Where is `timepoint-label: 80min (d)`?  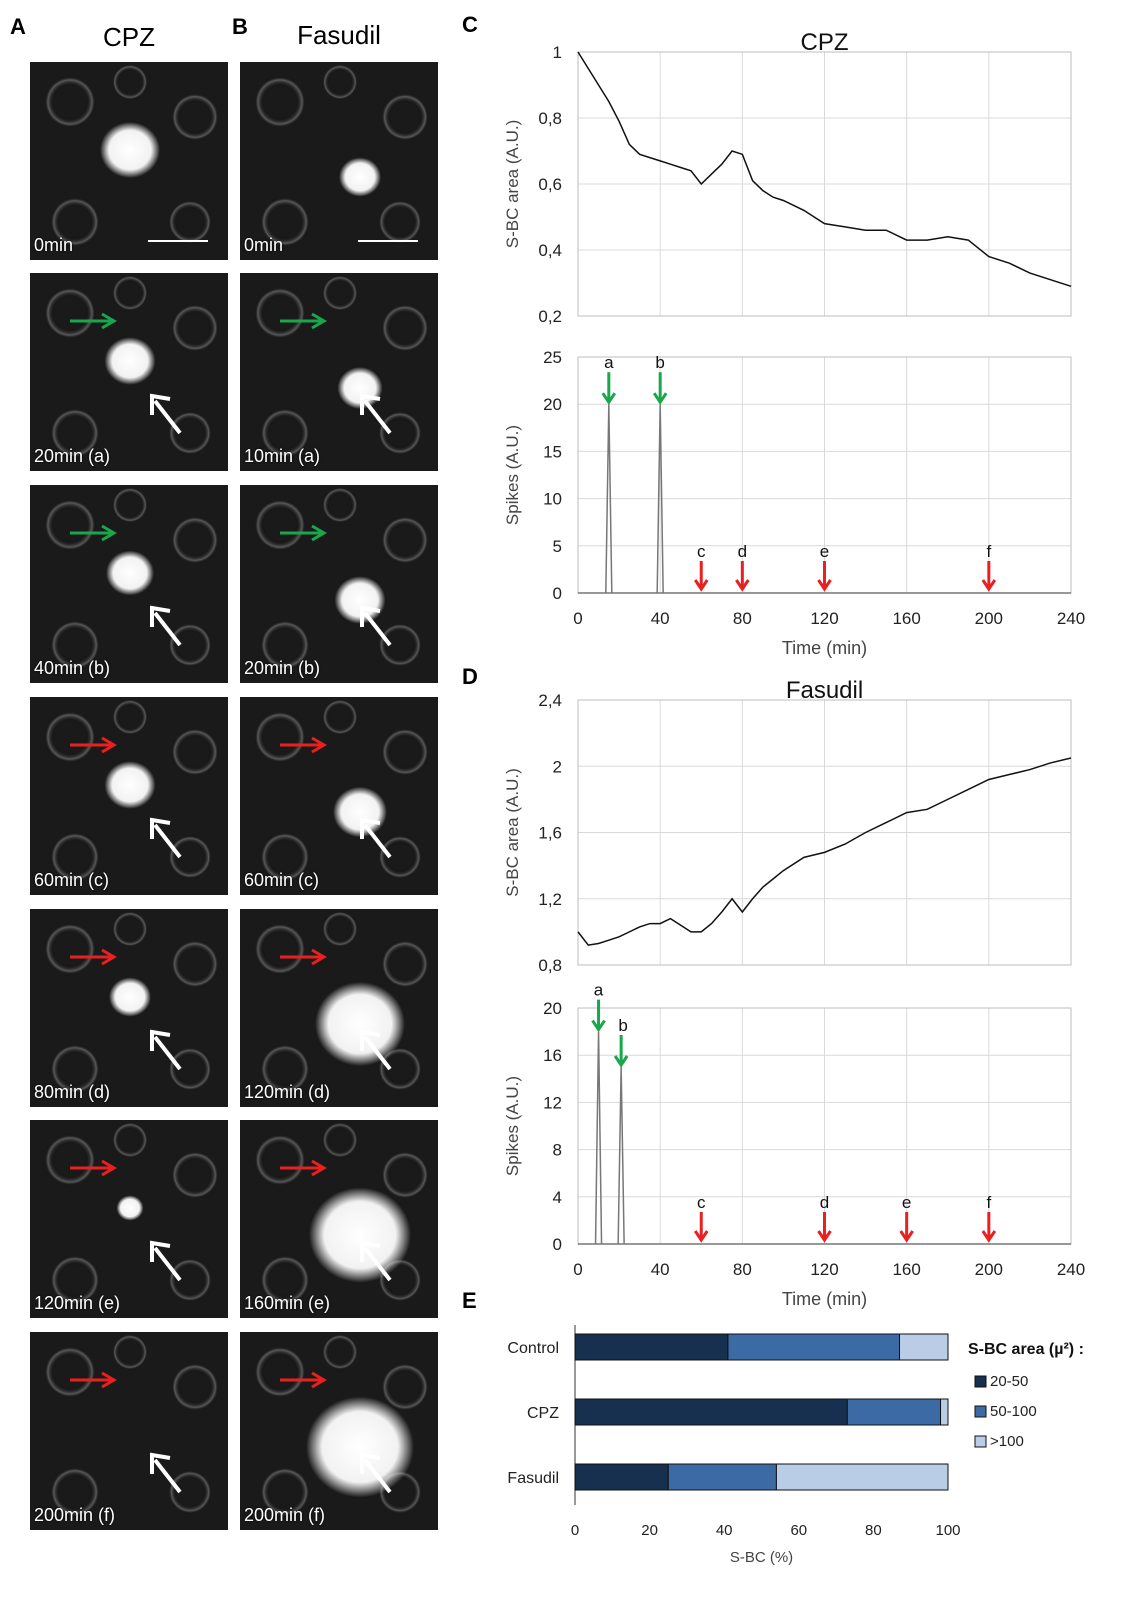
timepoint-label: 80min (d) is located at coordinates (72, 1092).